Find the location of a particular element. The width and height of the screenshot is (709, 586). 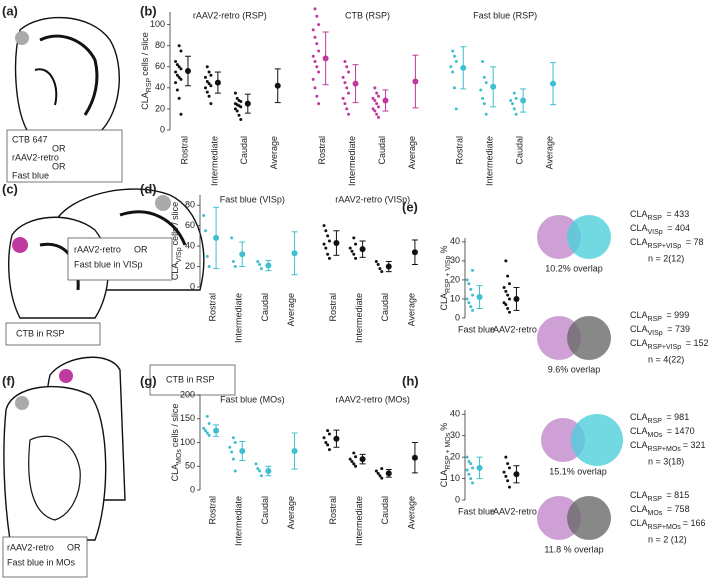

y-tick-label: 40 is located at coordinates (455, 241).